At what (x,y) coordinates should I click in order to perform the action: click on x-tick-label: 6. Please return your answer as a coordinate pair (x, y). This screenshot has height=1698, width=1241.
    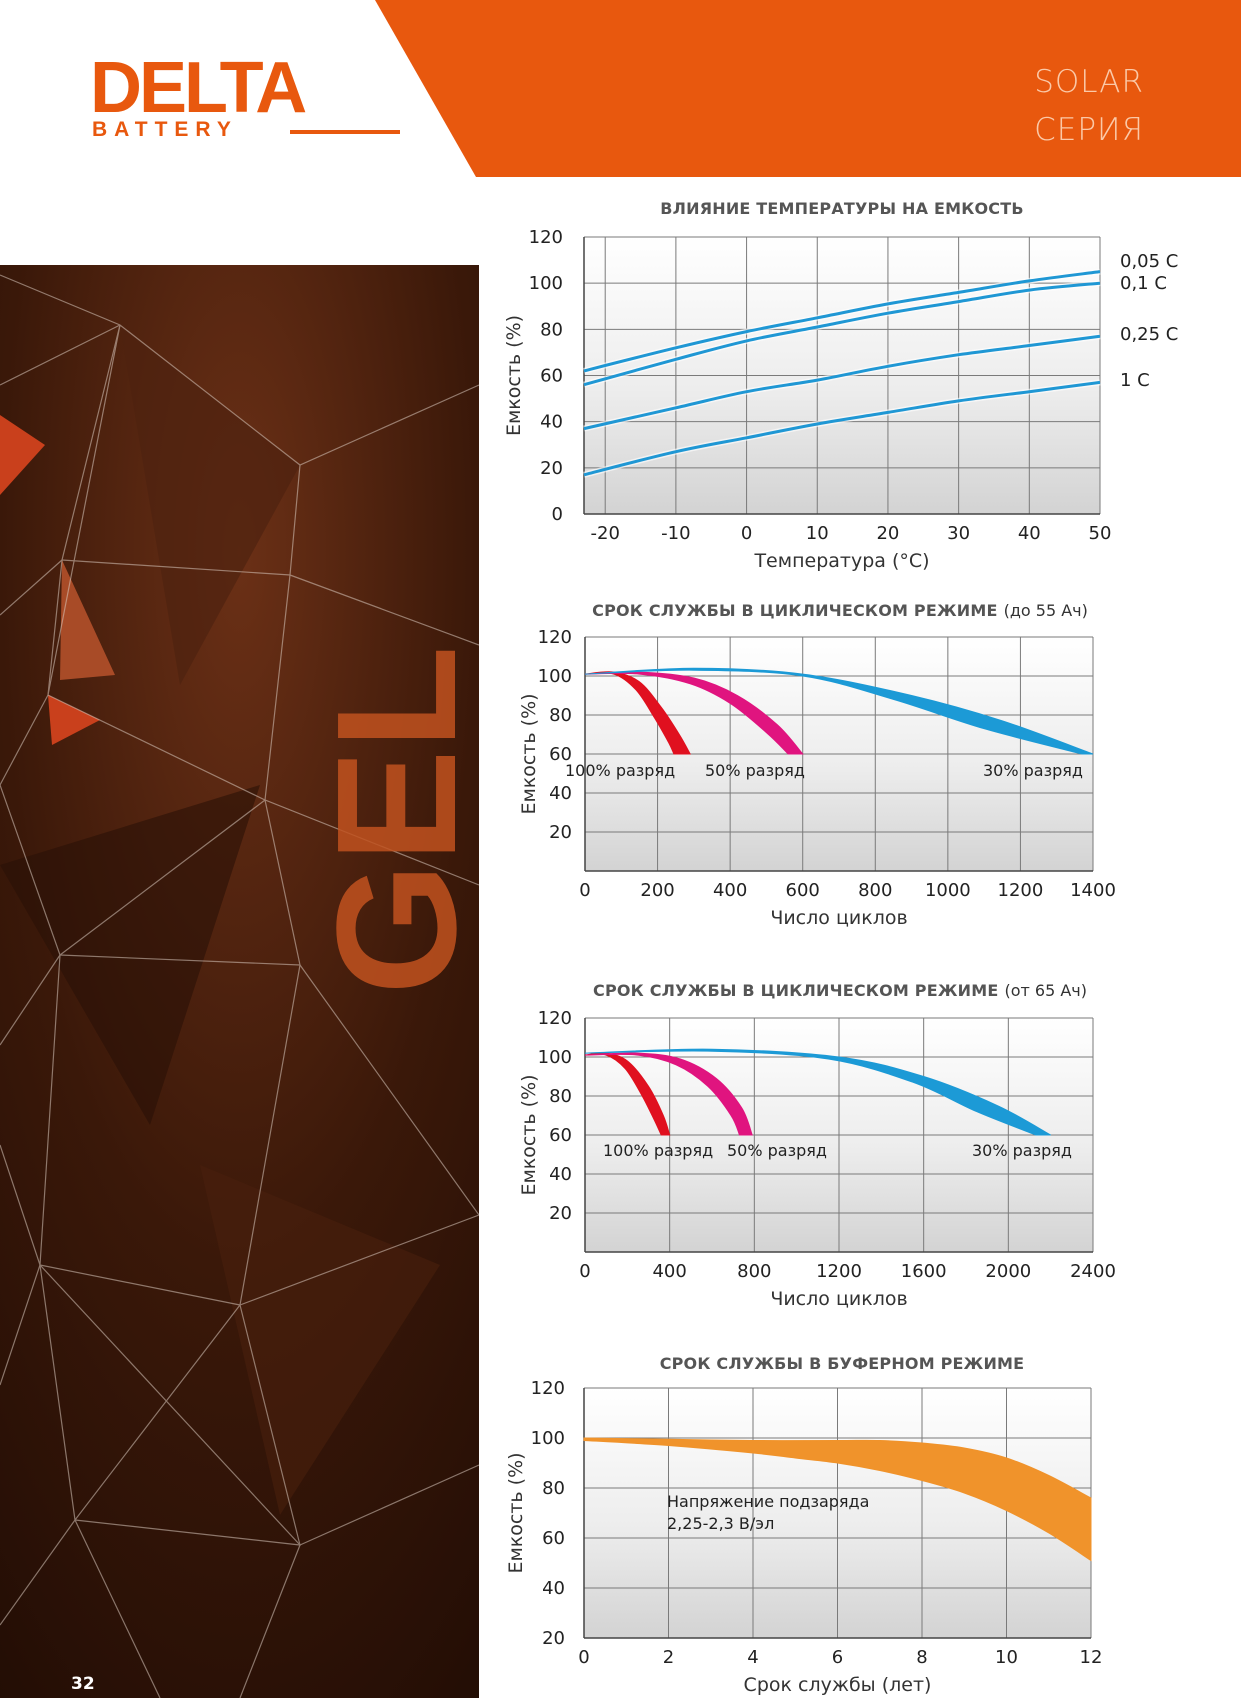
    Looking at the image, I should click on (837, 1657).